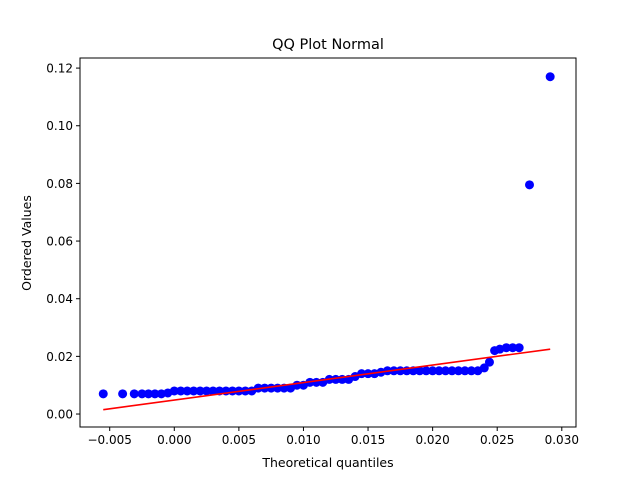  Describe the element at coordinates (59, 299) in the screenshot. I see `y-tick-label: 0.04` at that location.